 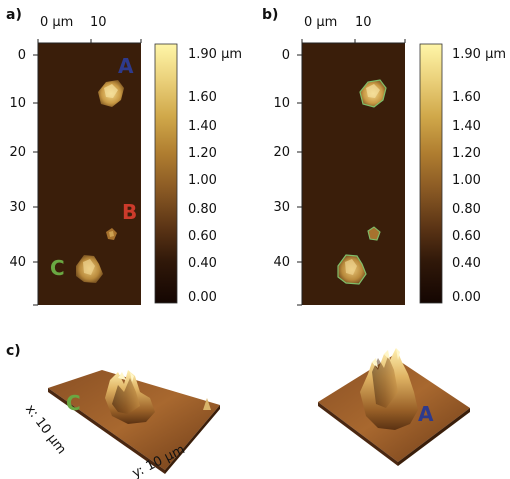 I want to click on panel-a-grain-A, so click(x=111, y=93).